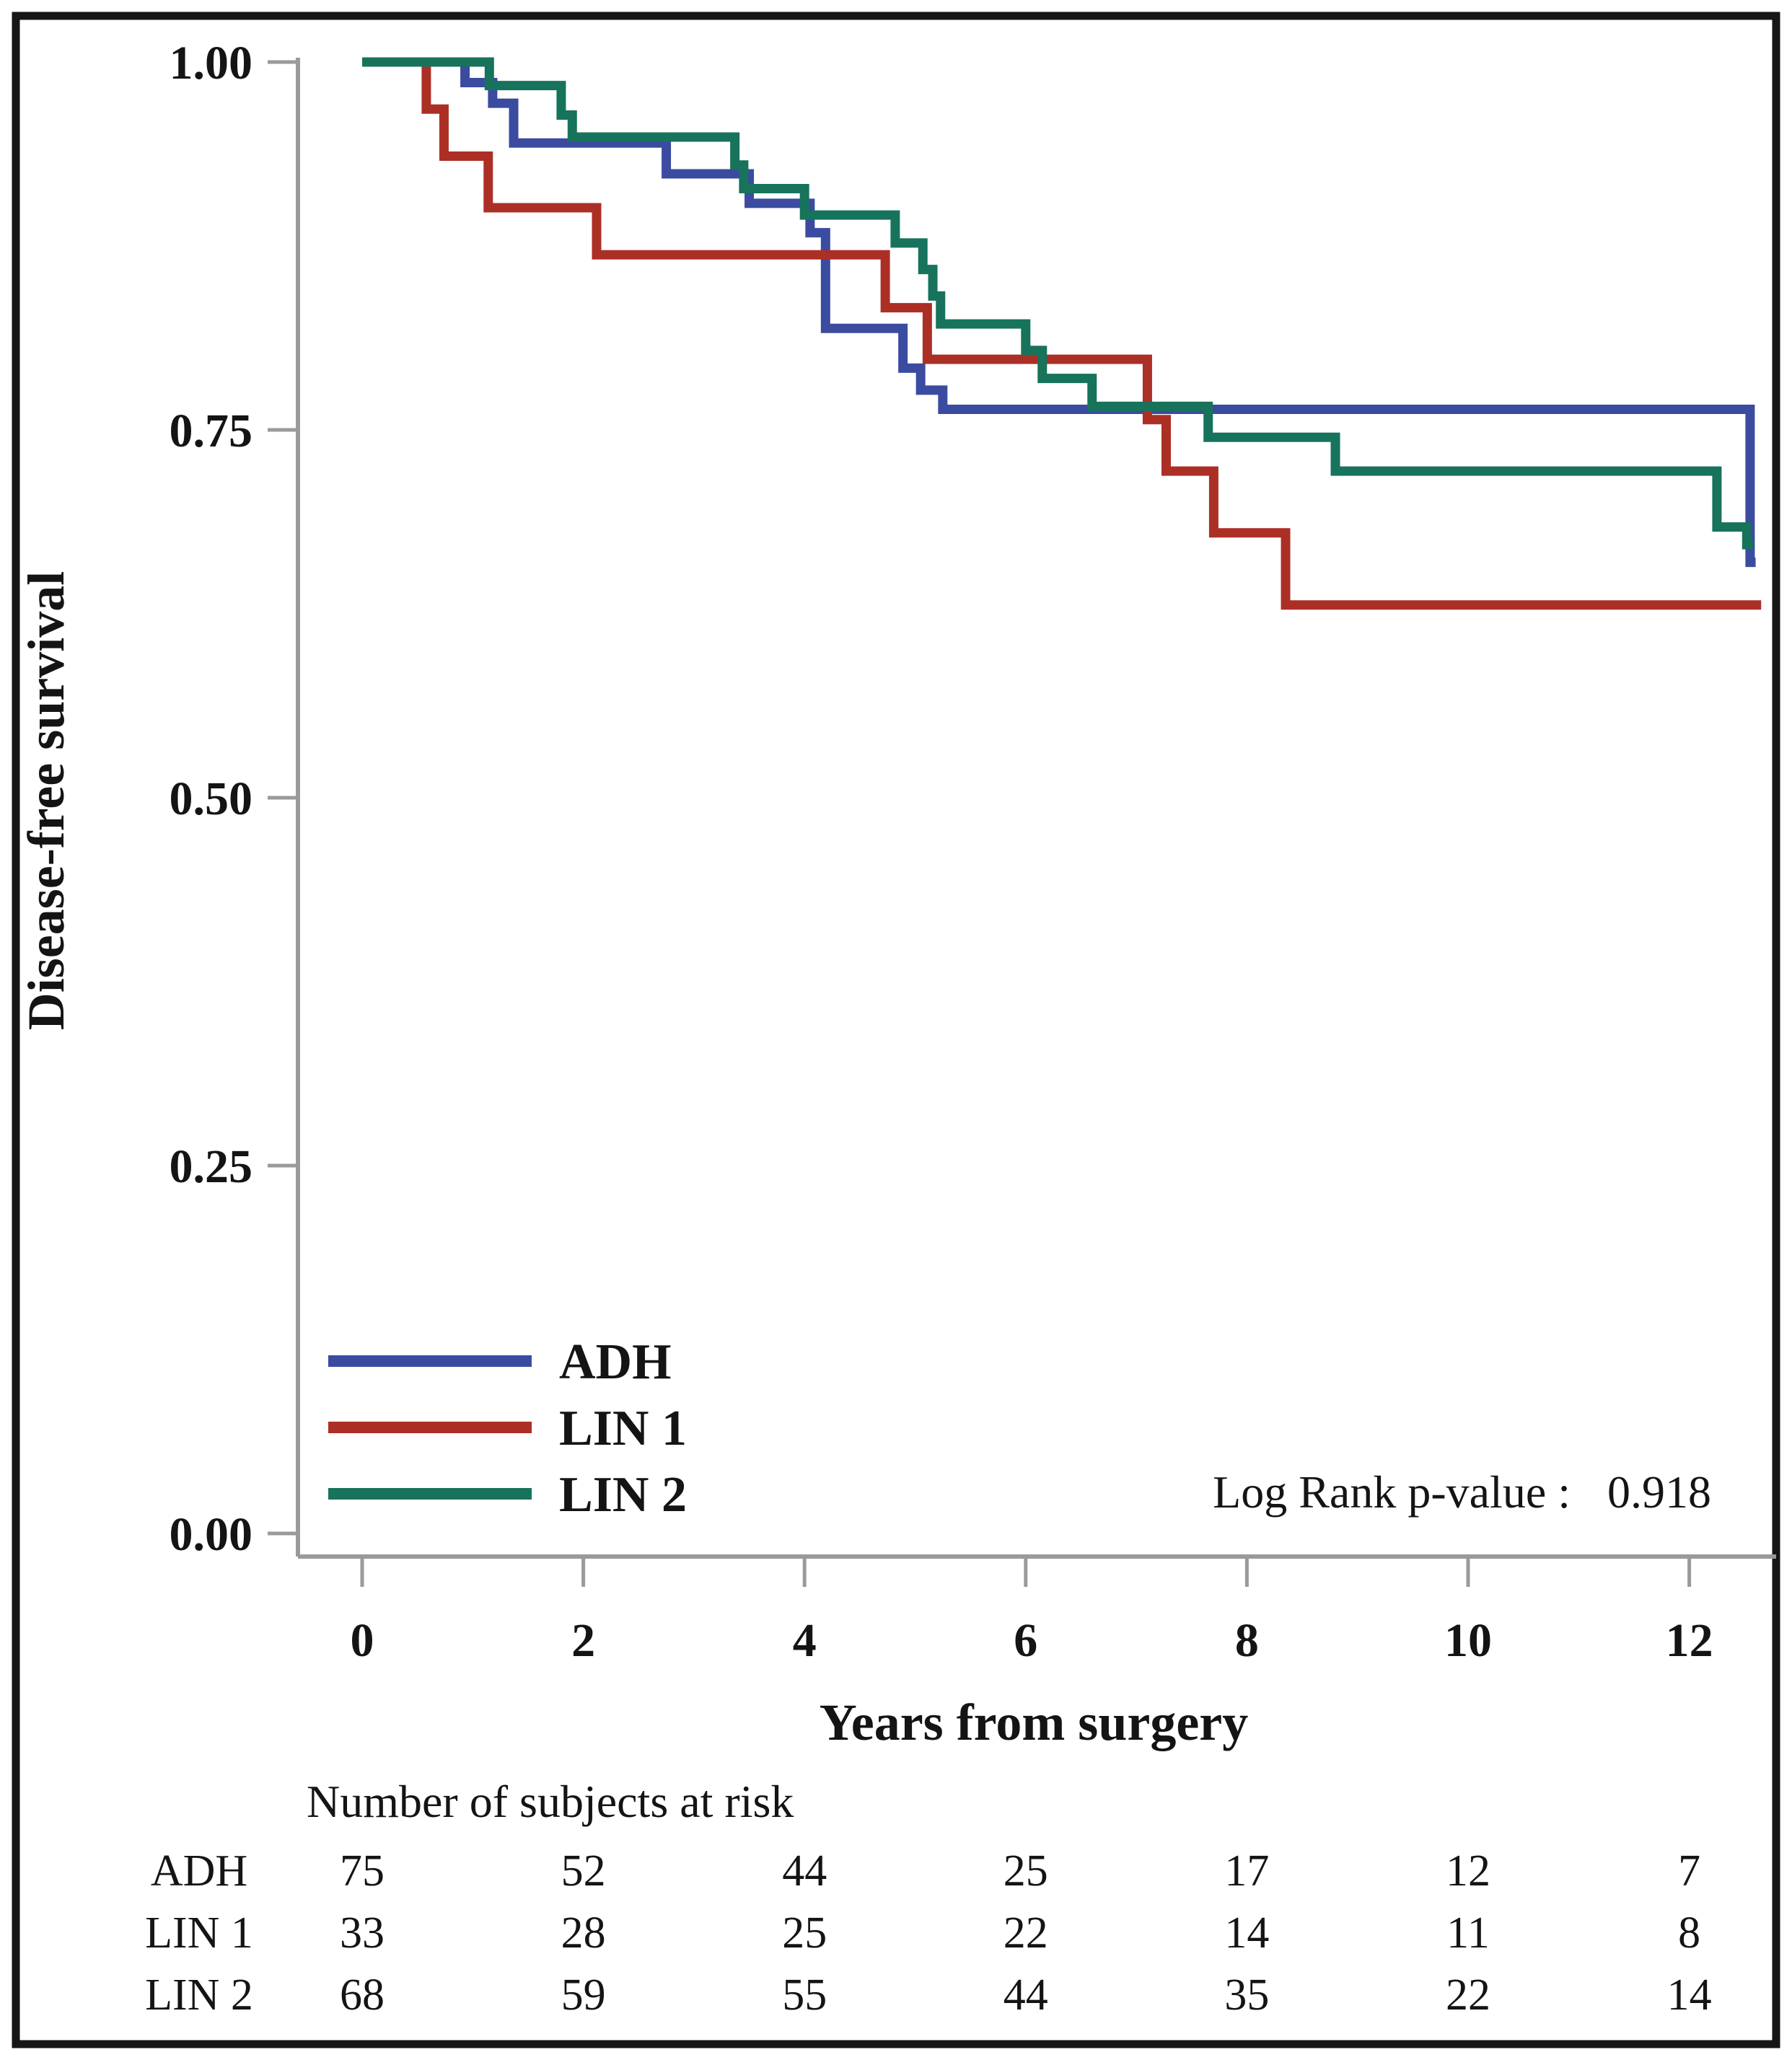 The height and width of the screenshot is (2060, 1792). Describe the element at coordinates (1689, 1640) in the screenshot. I see `x-tick-label: 12` at that location.